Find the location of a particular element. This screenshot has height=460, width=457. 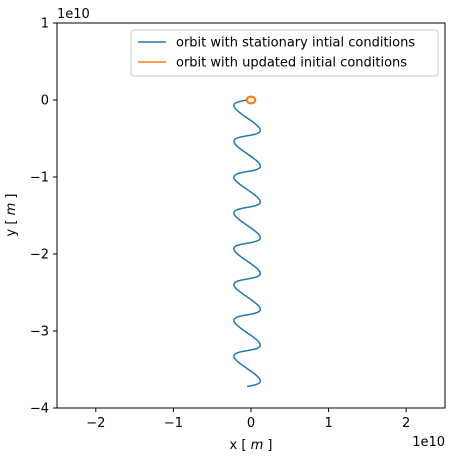

x-tick-label: 1 is located at coordinates (328, 423).